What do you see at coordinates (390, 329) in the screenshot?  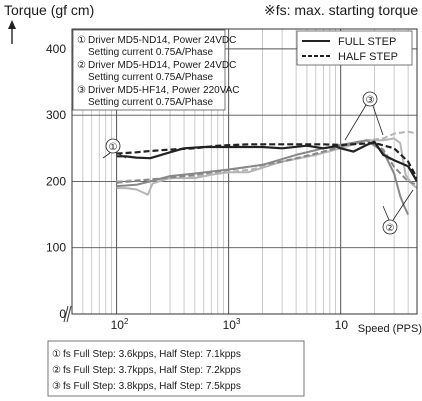 I see `x-axis-title: Speed (PPS)` at bounding box center [390, 329].